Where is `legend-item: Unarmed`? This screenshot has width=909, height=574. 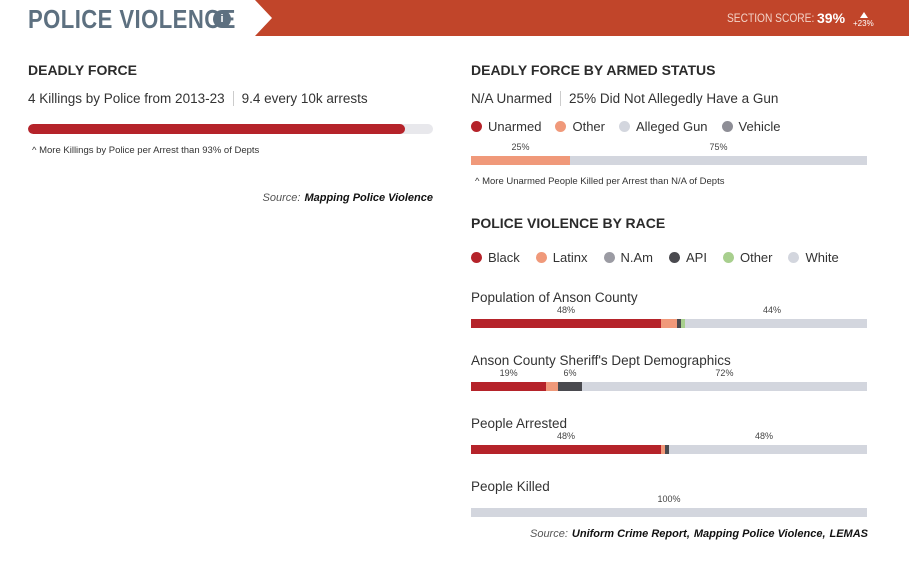
legend-item: Unarmed is located at coordinates (506, 126).